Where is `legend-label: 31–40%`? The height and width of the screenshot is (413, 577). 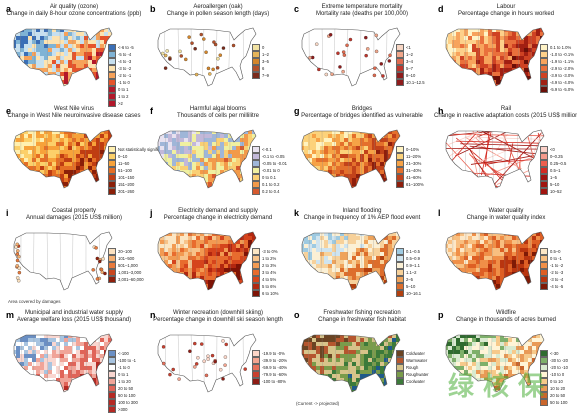
legend-label: 31–40% is located at coordinates (413, 170).